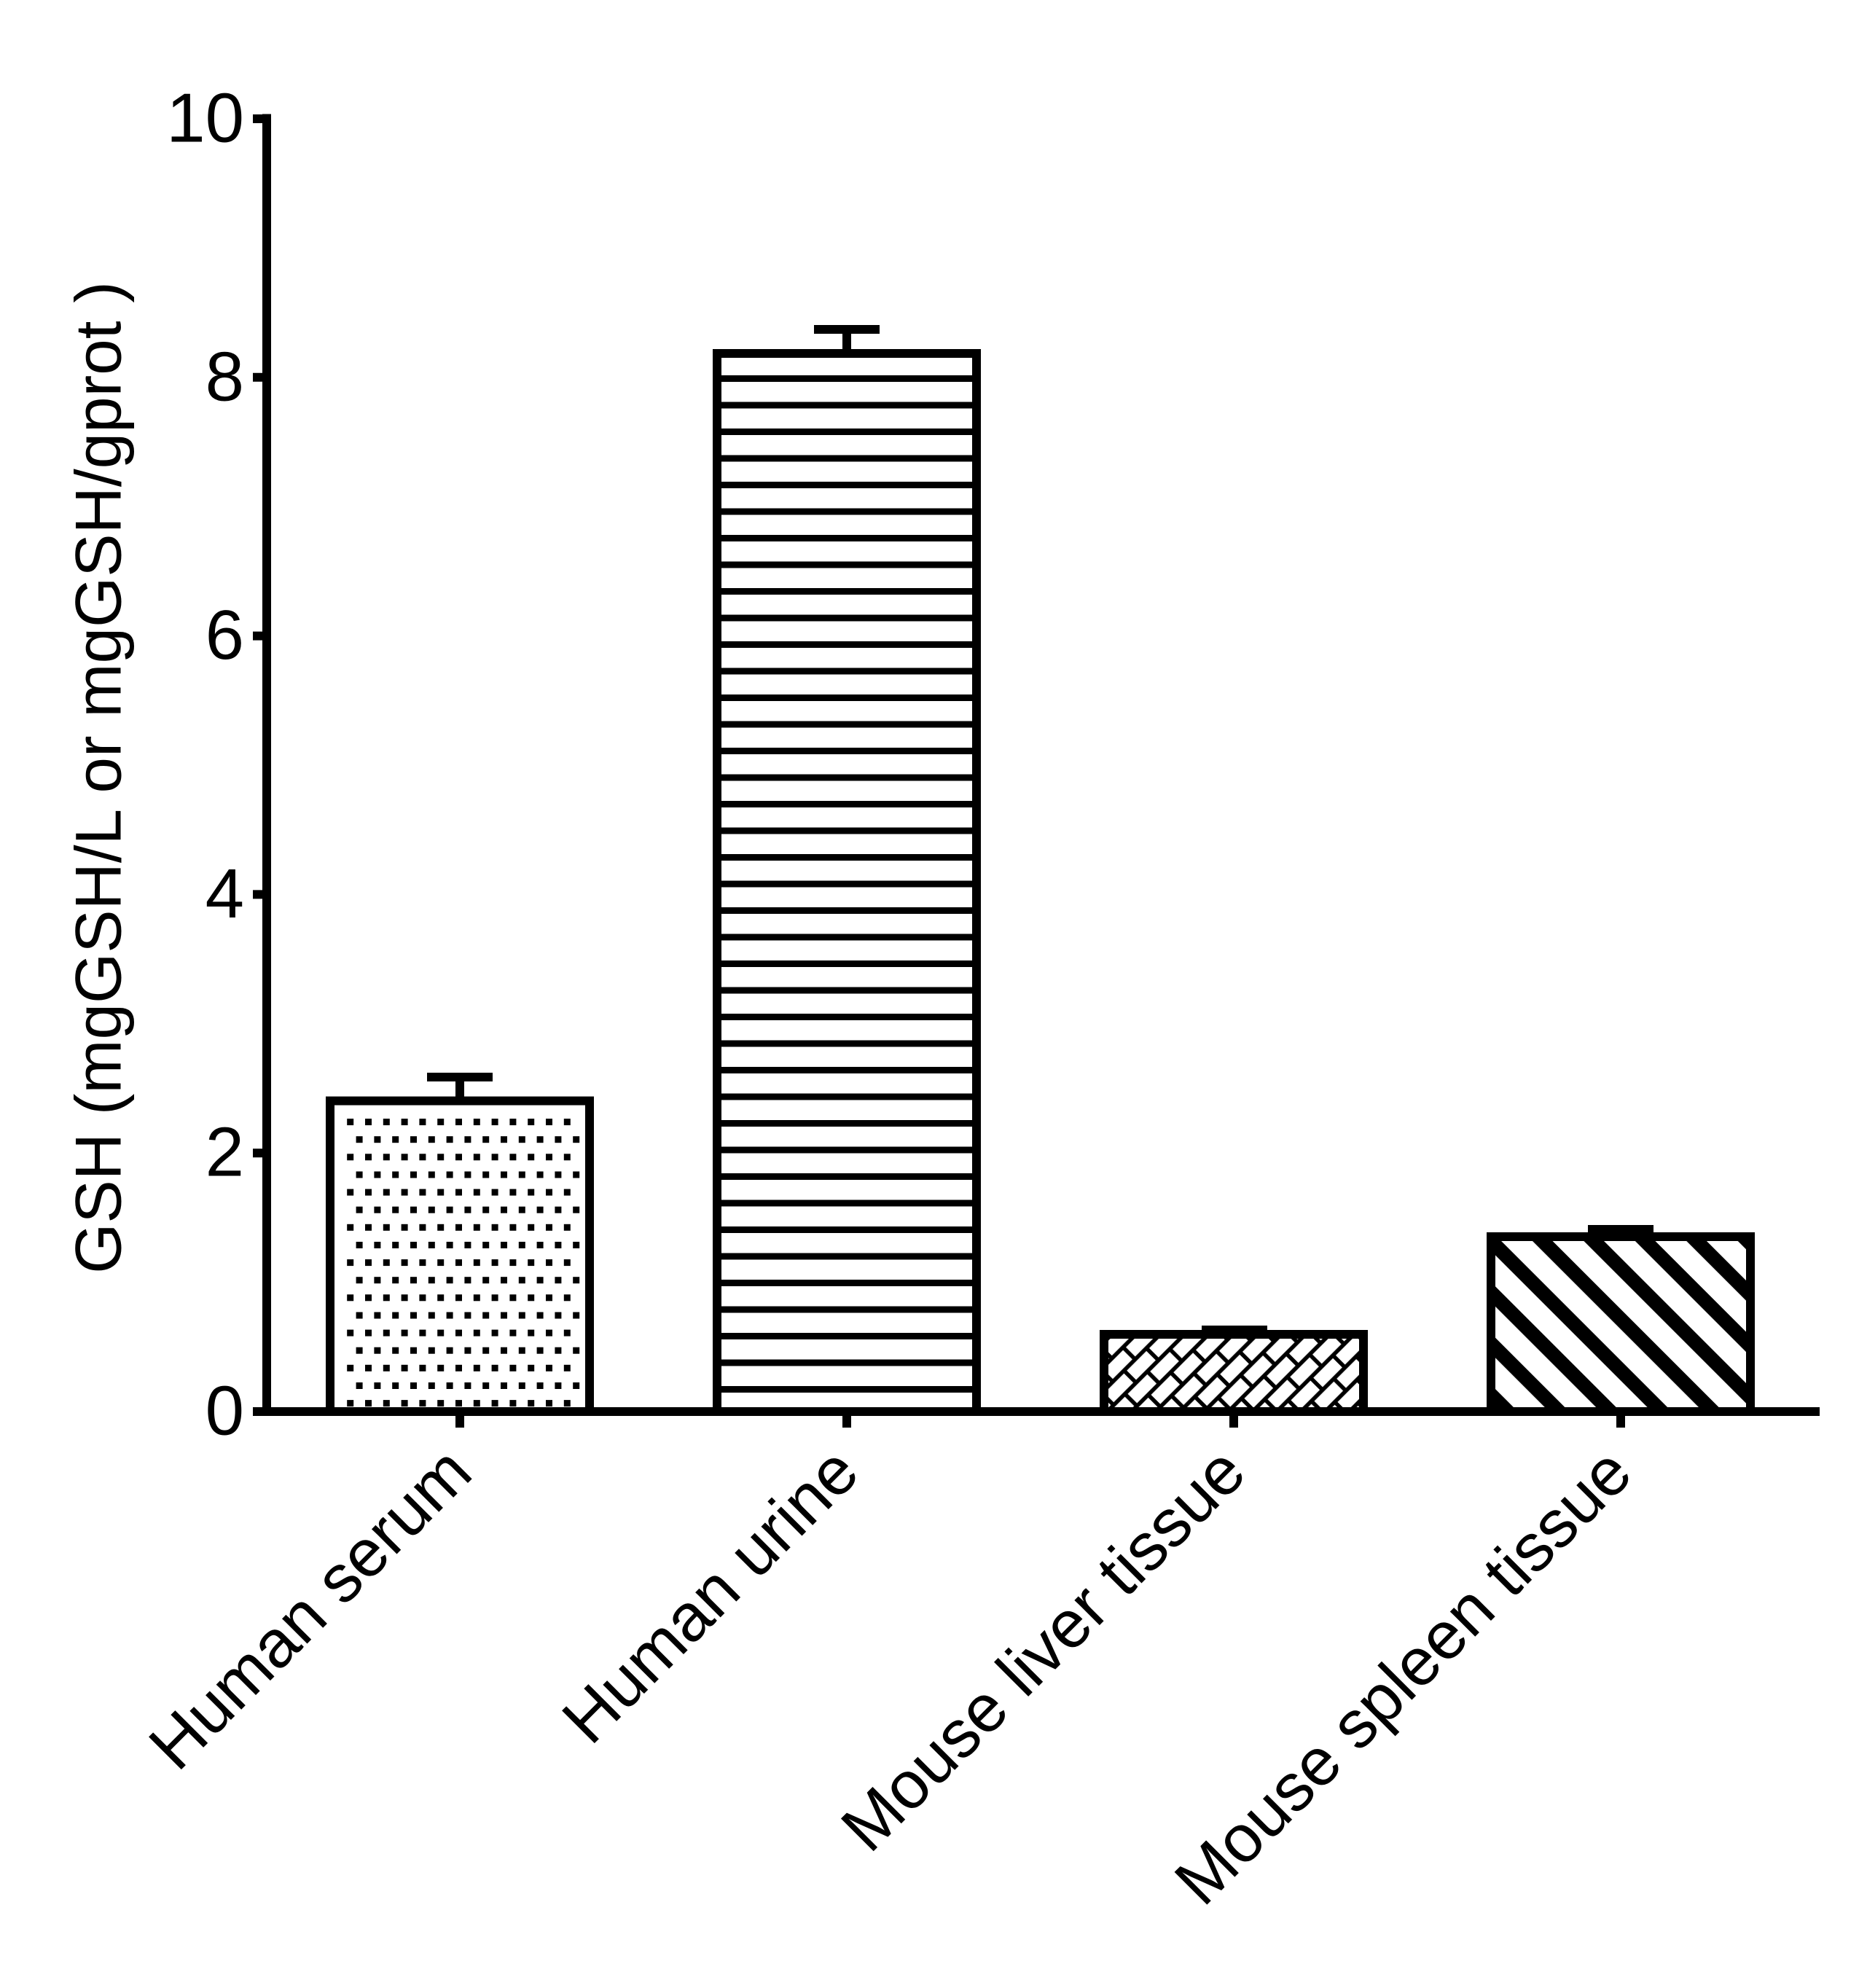 The width and height of the screenshot is (1859, 1988). What do you see at coordinates (98, 777) in the screenshot?
I see `svg-text: GSH (mgGSH/L or mgGSH/gprot )` at bounding box center [98, 777].